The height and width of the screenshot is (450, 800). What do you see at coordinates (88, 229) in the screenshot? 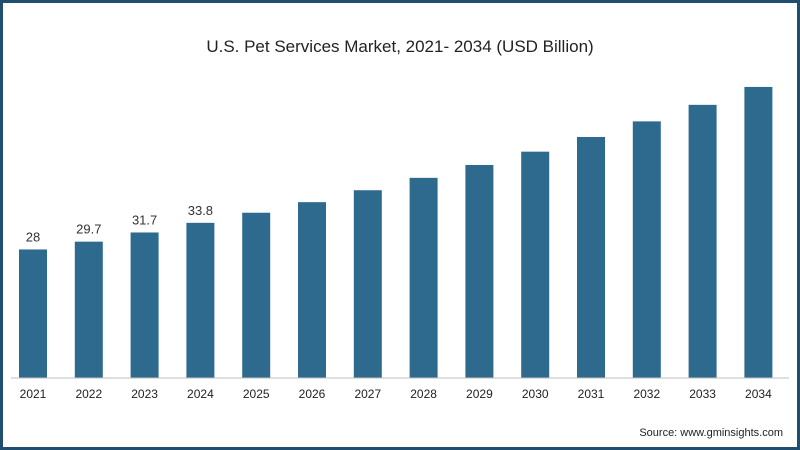
I see `data-label-2022: 29.7` at bounding box center [88, 229].